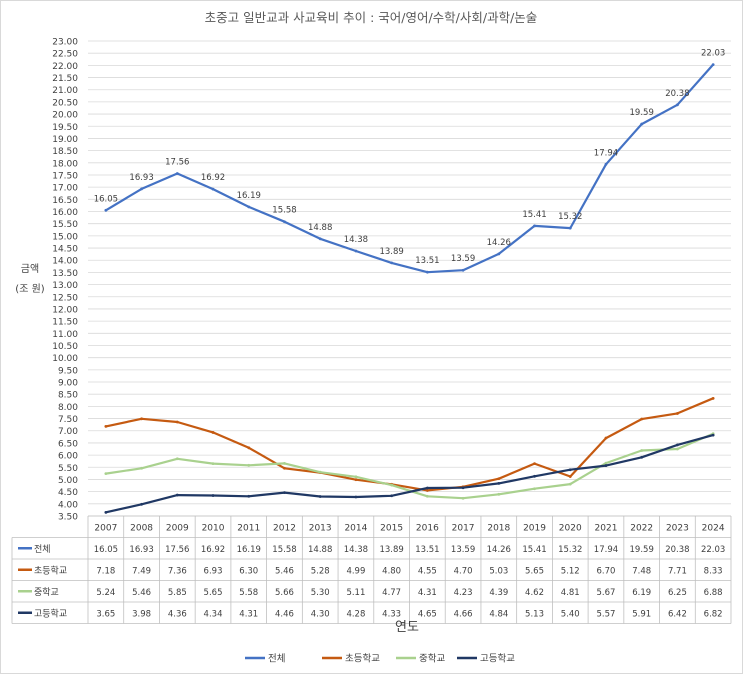 This screenshot has height=674, width=743. I want to click on table-cell: 4.66, so click(463, 614).